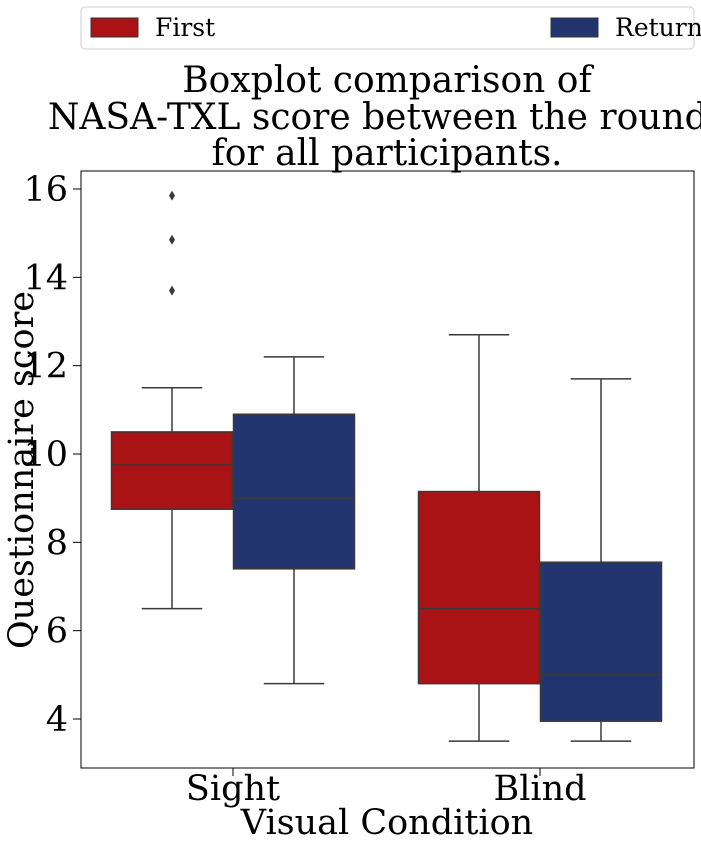 This screenshot has height=847, width=701. What do you see at coordinates (172, 400) in the screenshot?
I see `box-first-sight` at bounding box center [172, 400].